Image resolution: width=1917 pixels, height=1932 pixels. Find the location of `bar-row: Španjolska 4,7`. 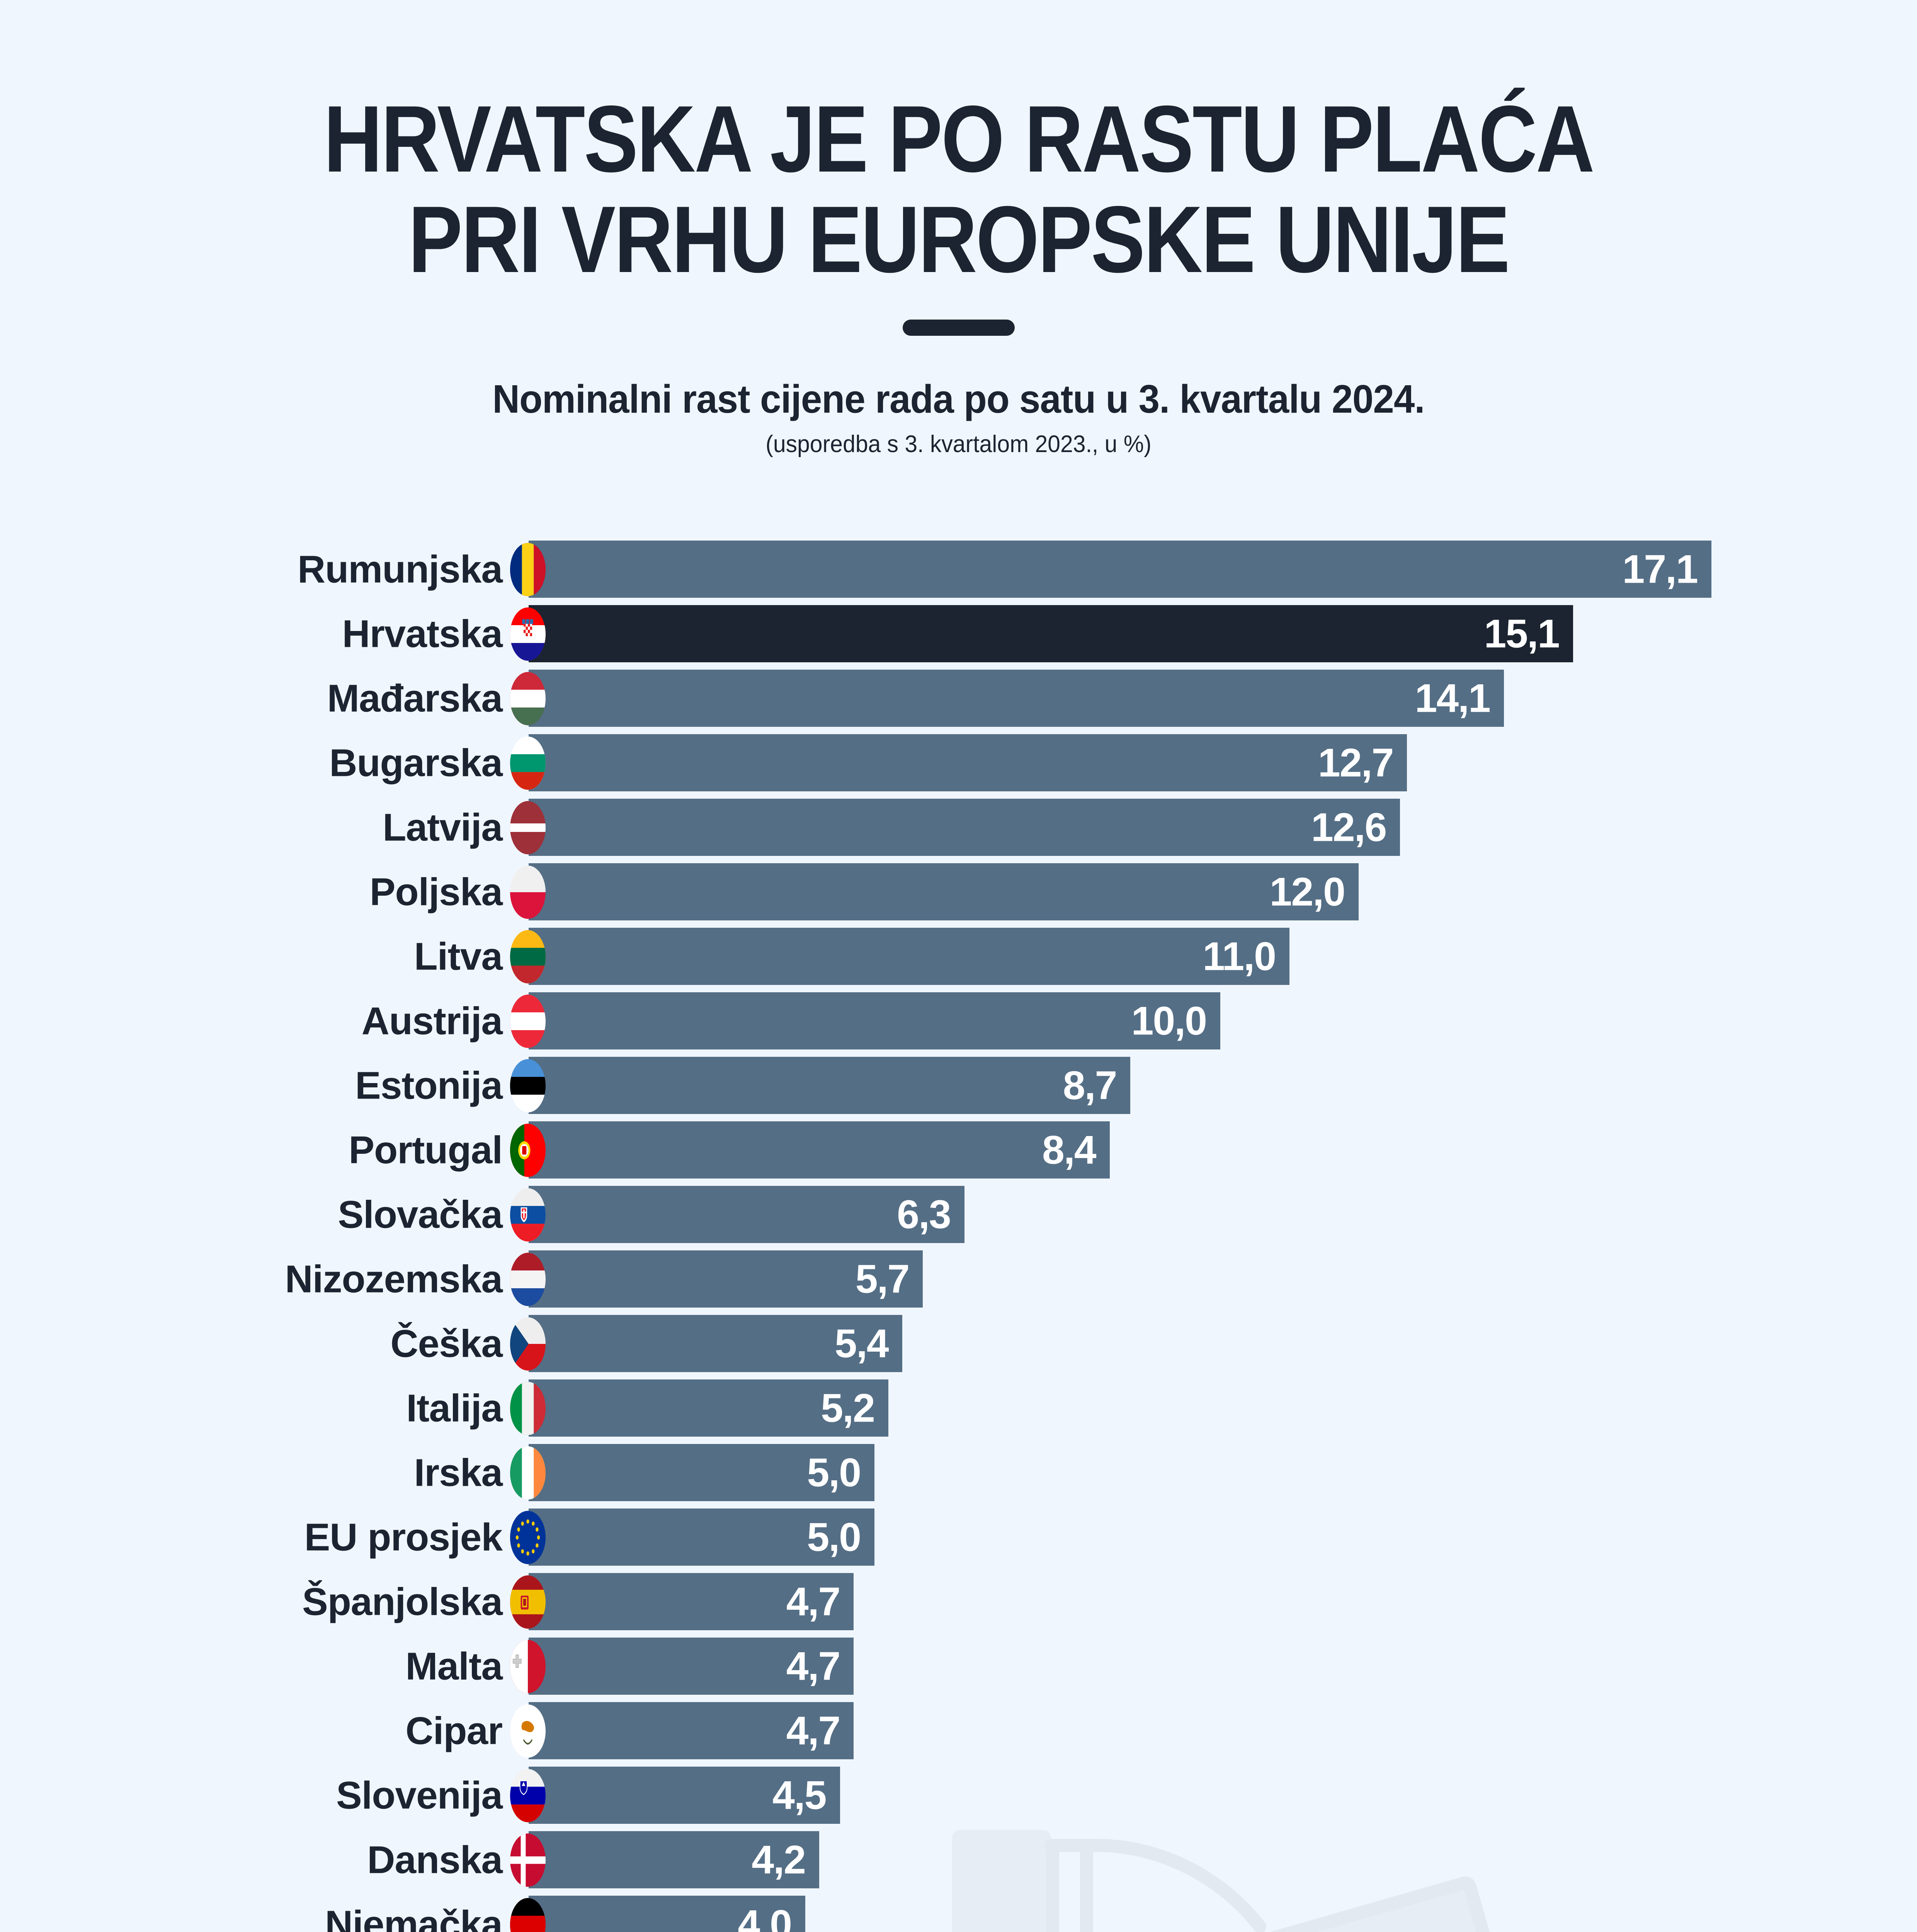

bar-row: Španjolska 4,7 is located at coordinates (958, 1602).